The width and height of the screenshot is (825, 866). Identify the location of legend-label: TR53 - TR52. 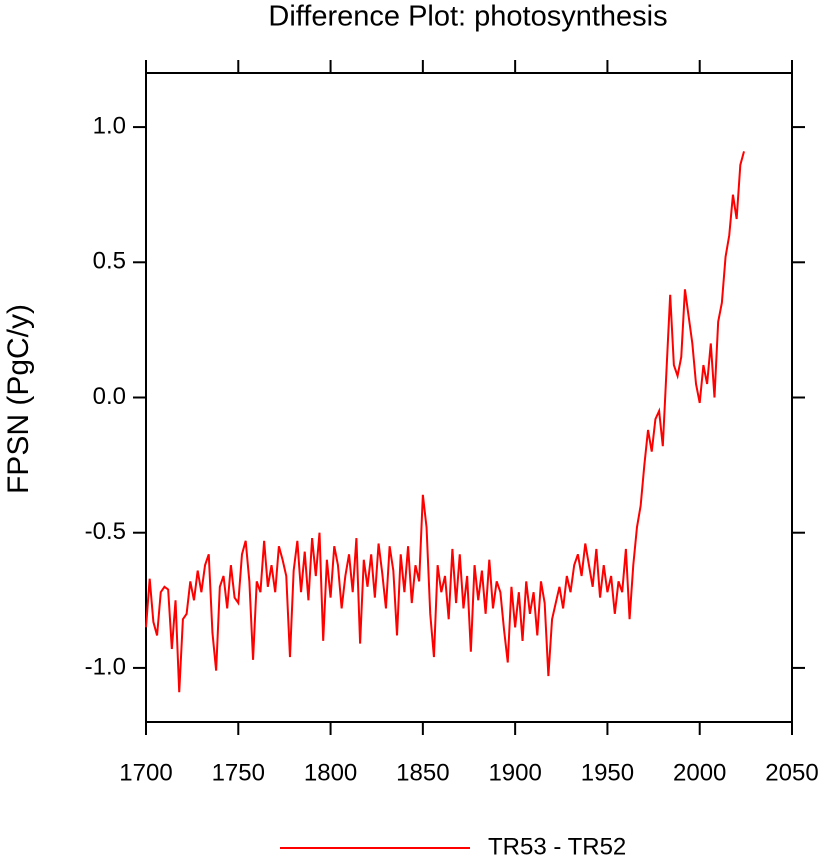
(557, 846).